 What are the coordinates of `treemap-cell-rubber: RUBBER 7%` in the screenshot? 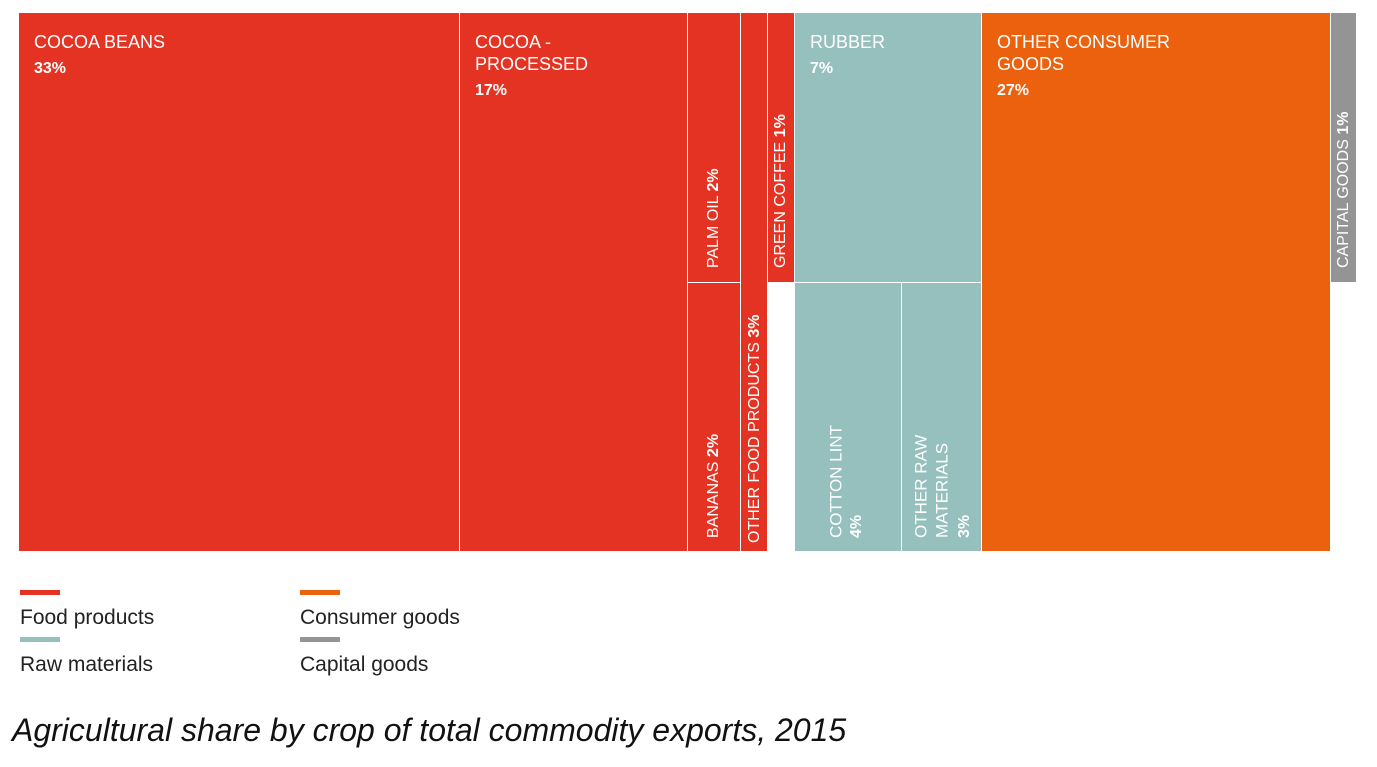 It's located at (888, 147).